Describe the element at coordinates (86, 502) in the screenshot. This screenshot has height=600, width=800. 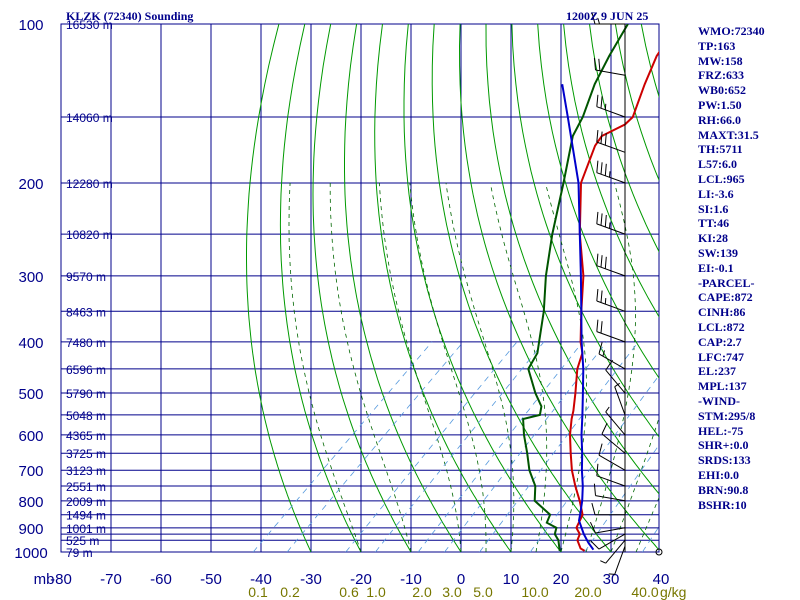
I see `height-label-800: 2009 m` at that location.